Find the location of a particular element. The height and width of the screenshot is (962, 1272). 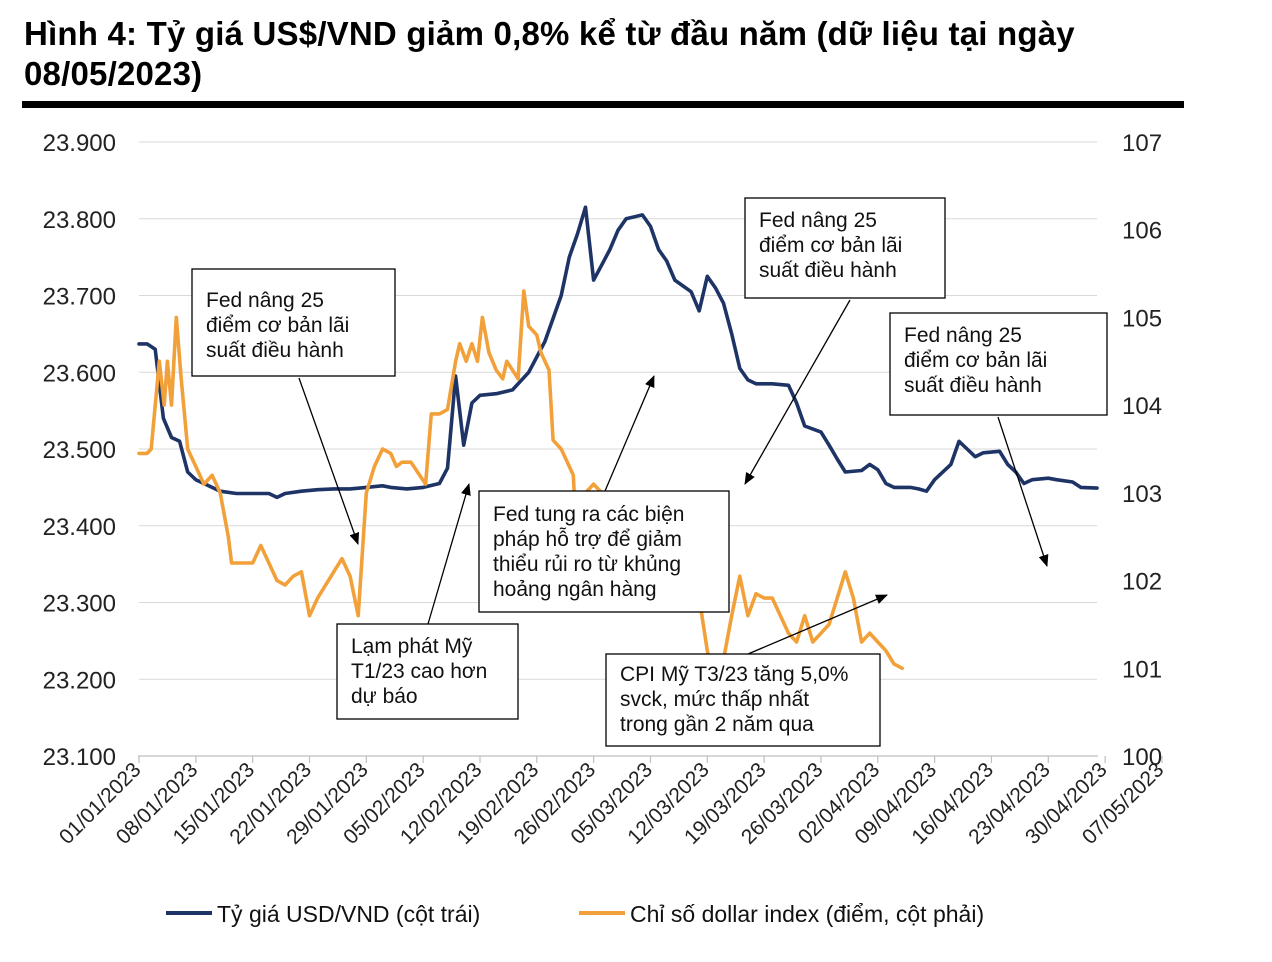

right-tick-label: 102 is located at coordinates (1142, 582).